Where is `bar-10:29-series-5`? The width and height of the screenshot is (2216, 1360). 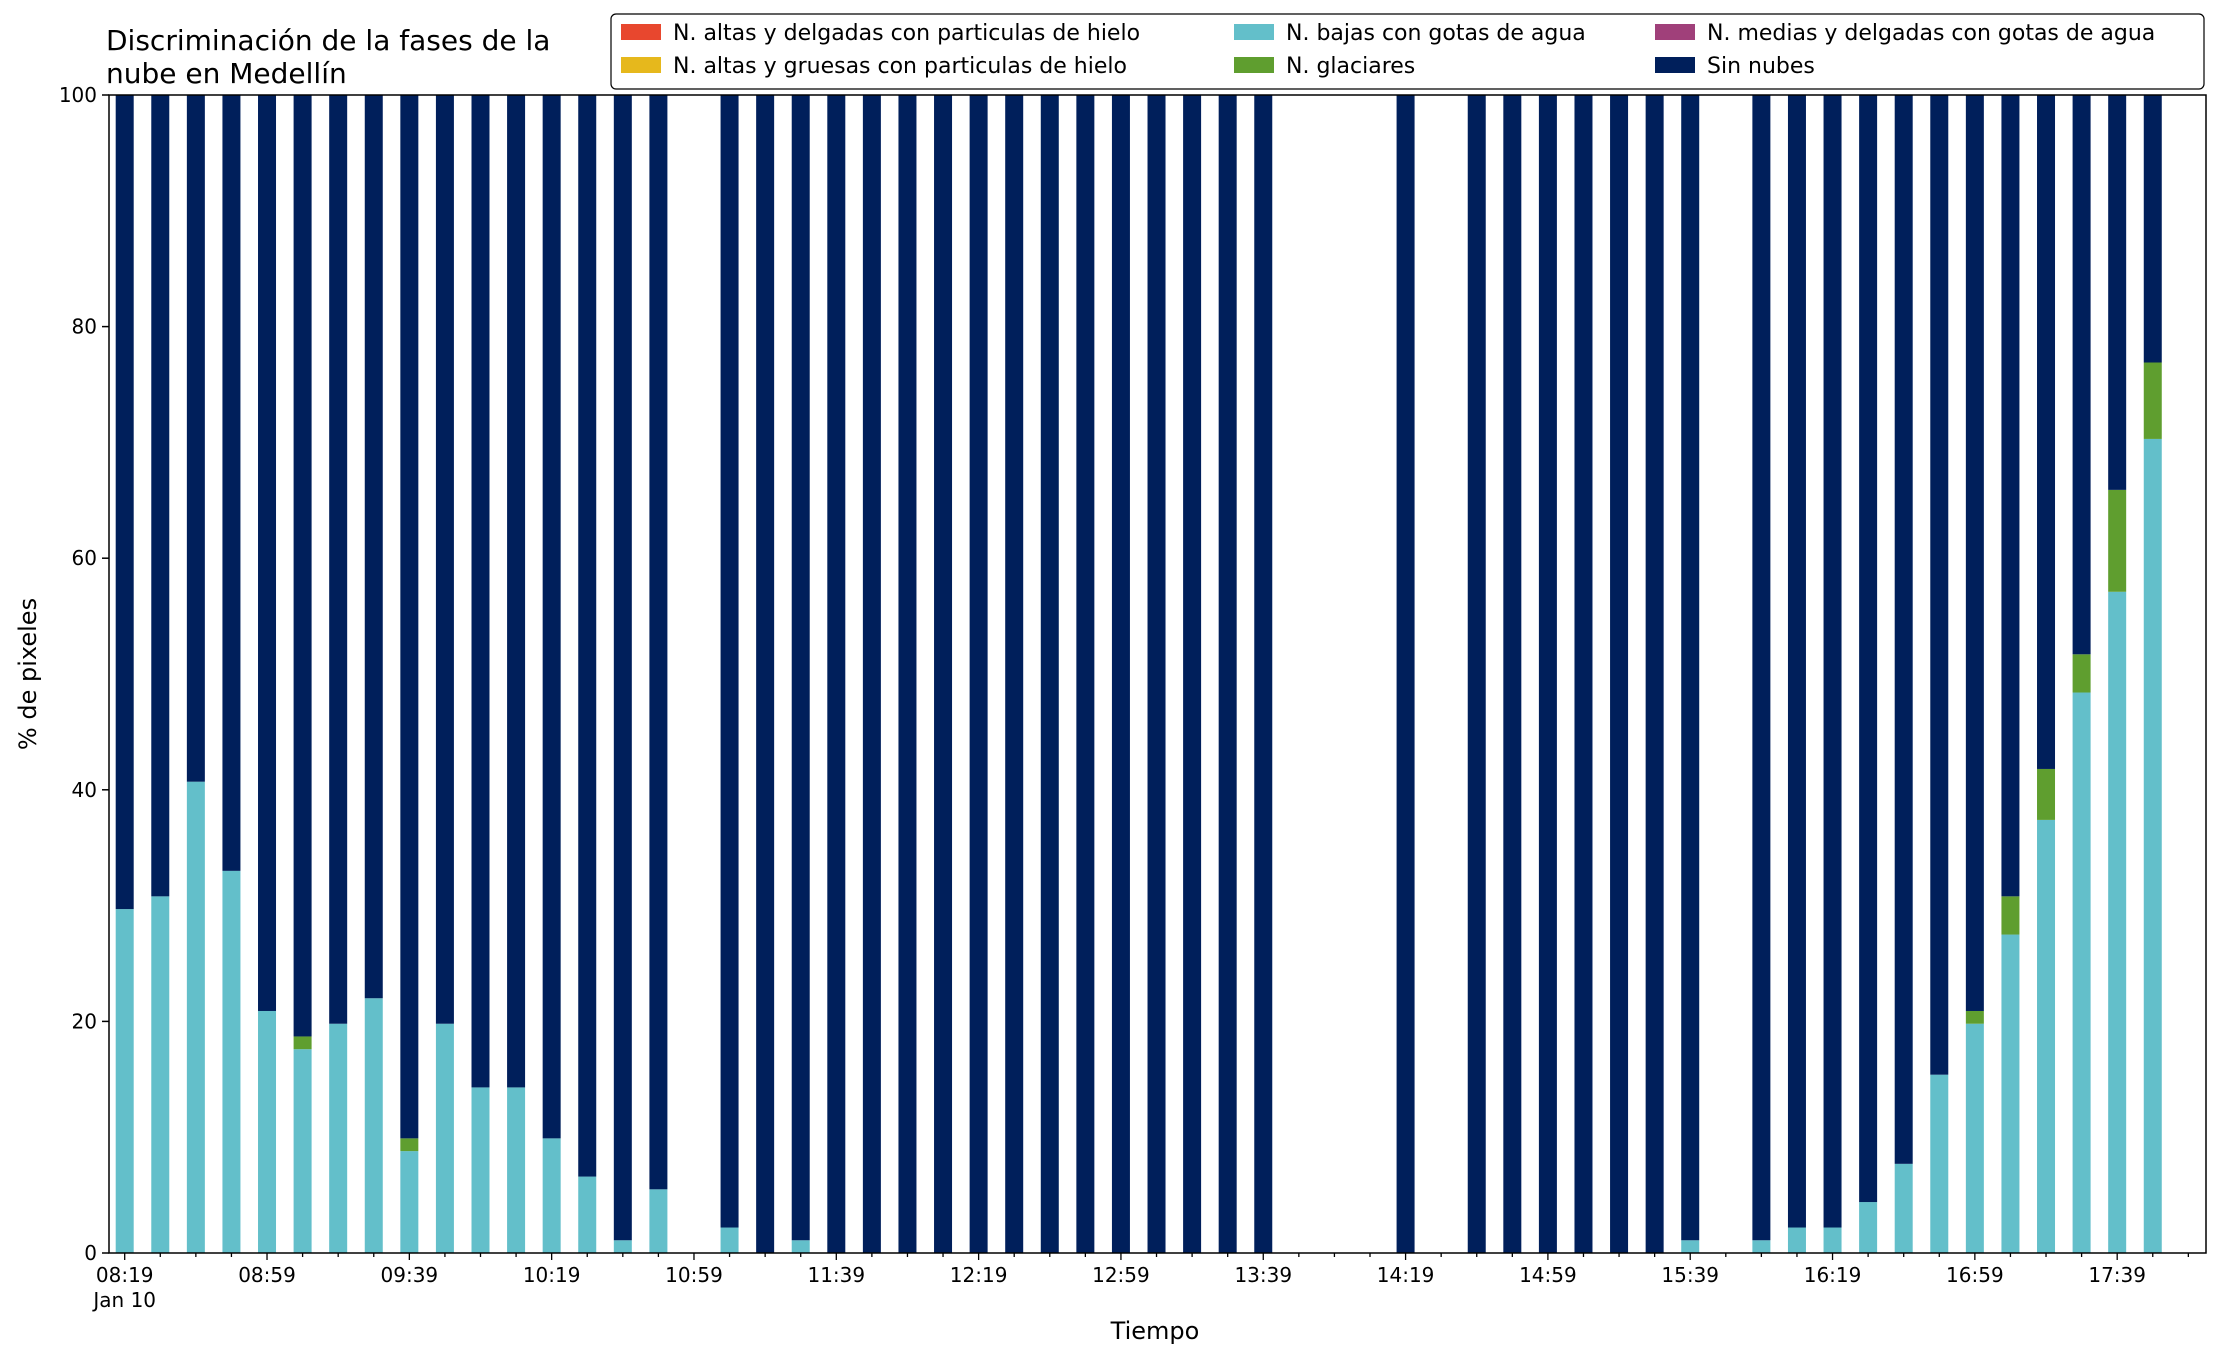 bar-10:29-series-5 is located at coordinates (587, 636).